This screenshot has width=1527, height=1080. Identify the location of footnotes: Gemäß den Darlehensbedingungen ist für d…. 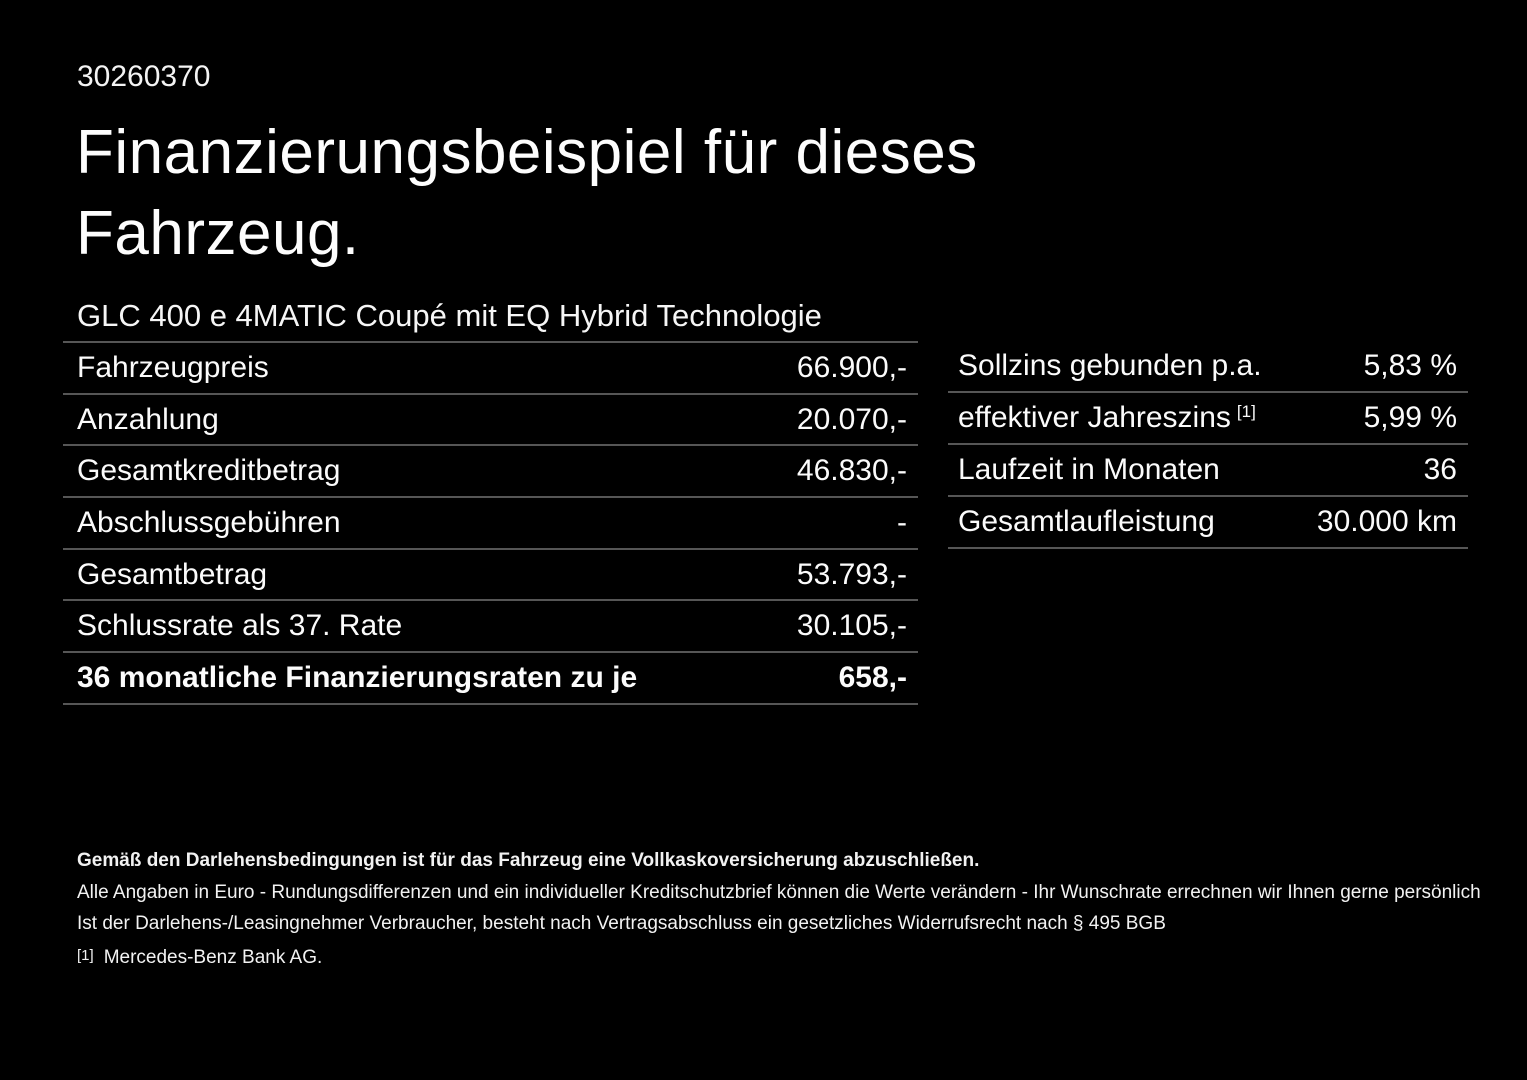
(802, 909).